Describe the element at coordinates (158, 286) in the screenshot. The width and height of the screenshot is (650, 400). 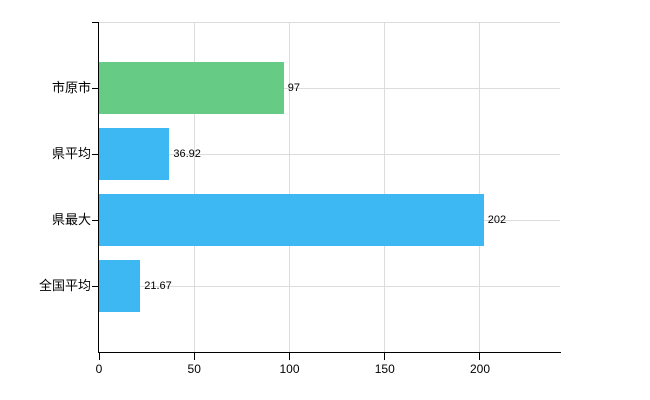
I see `bar-value-label: 21.67` at that location.